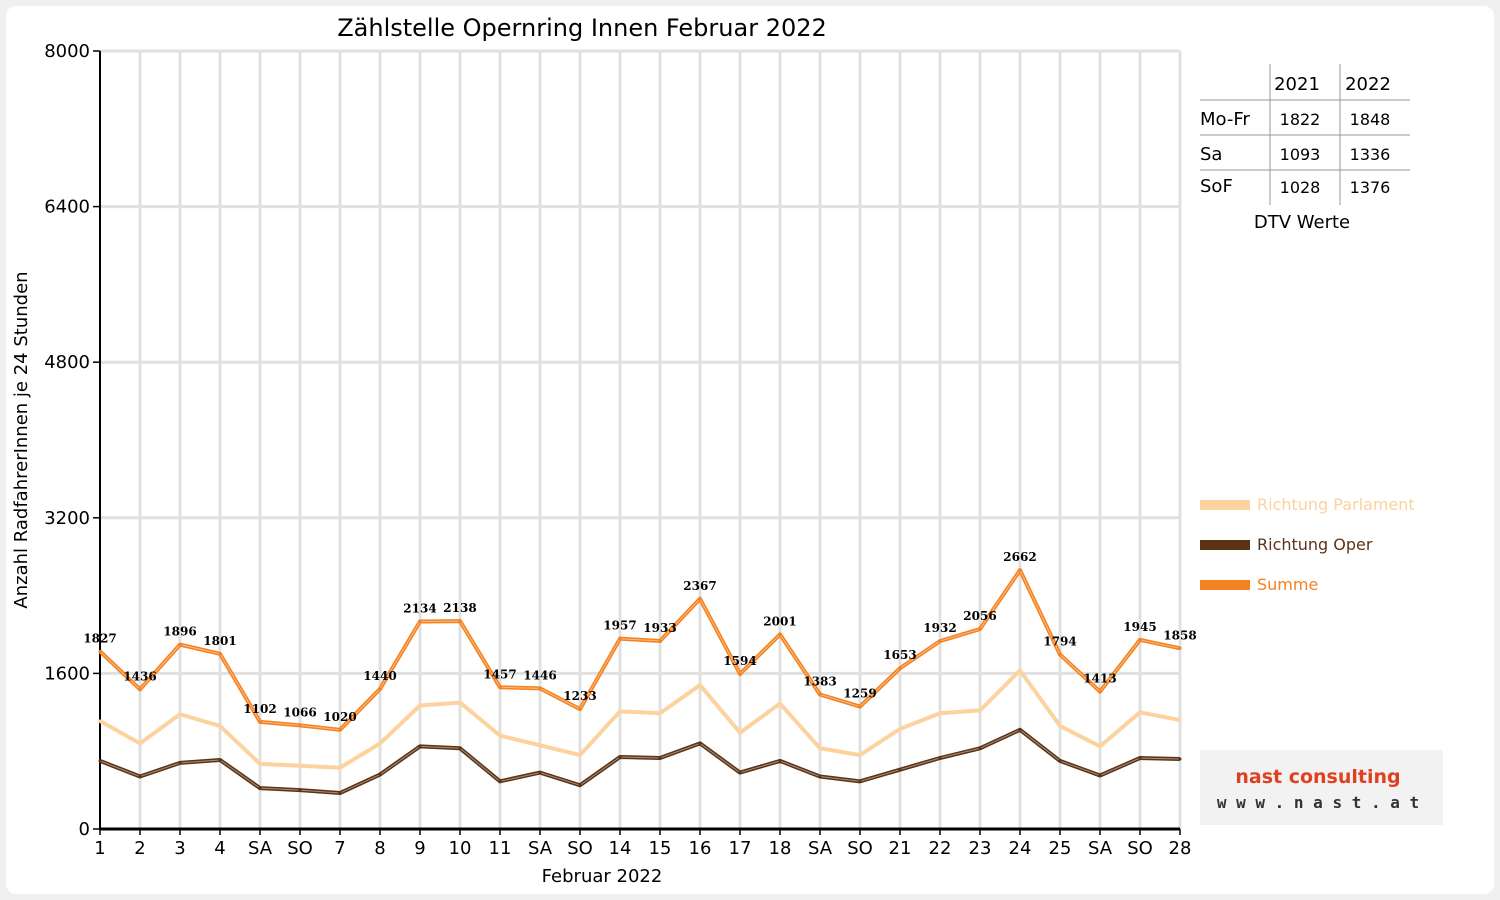  Describe the element at coordinates (499, 674) in the screenshot. I see `data-label: 1457` at that location.